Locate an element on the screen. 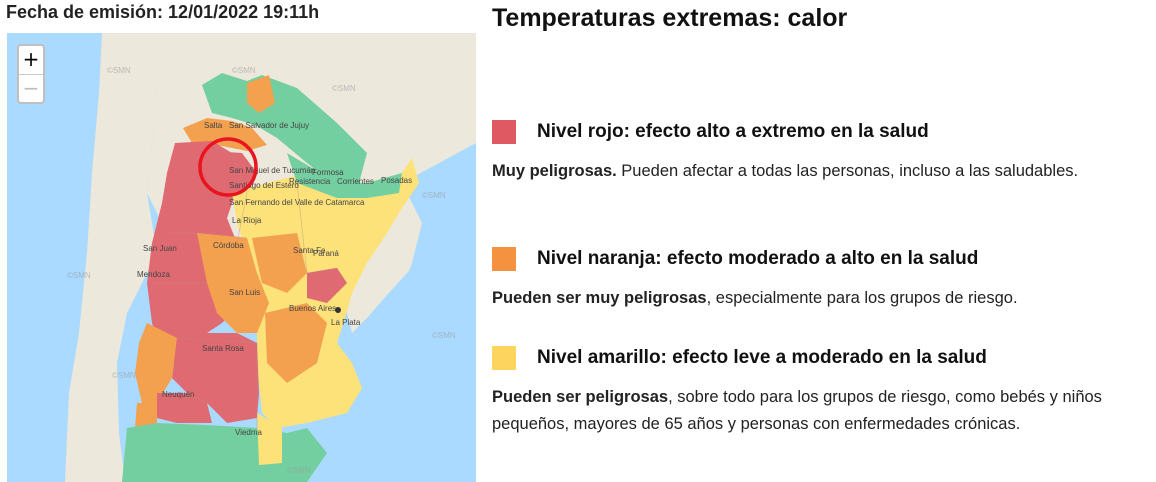 This screenshot has width=1156, height=482. issue-date: Fecha de emisión: 12/01/2022 19:11h is located at coordinates (163, 12).